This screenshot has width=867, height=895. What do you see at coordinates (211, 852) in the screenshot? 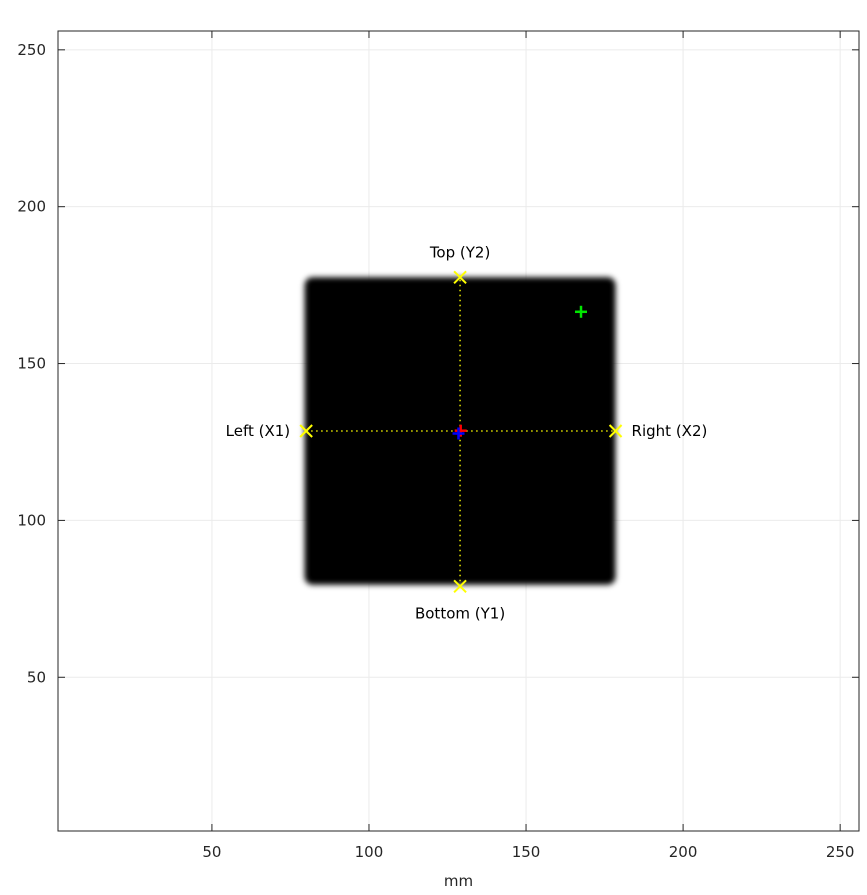
I see `x-tick-label: 50` at bounding box center [211, 852].